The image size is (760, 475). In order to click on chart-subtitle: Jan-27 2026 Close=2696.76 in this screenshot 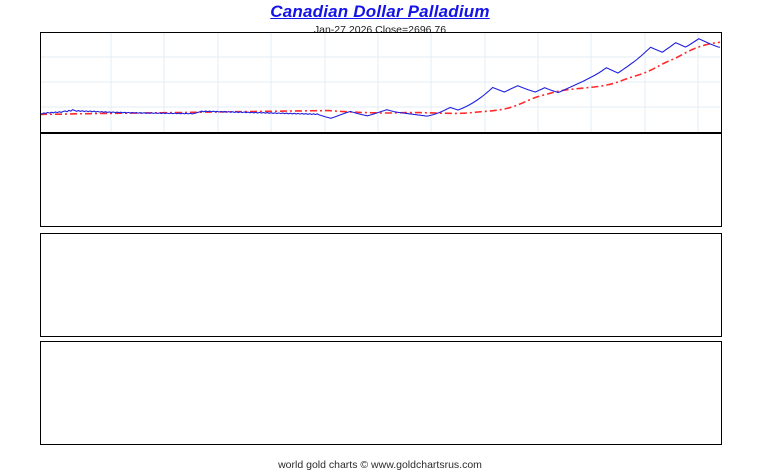, I will do `click(380, 30)`.